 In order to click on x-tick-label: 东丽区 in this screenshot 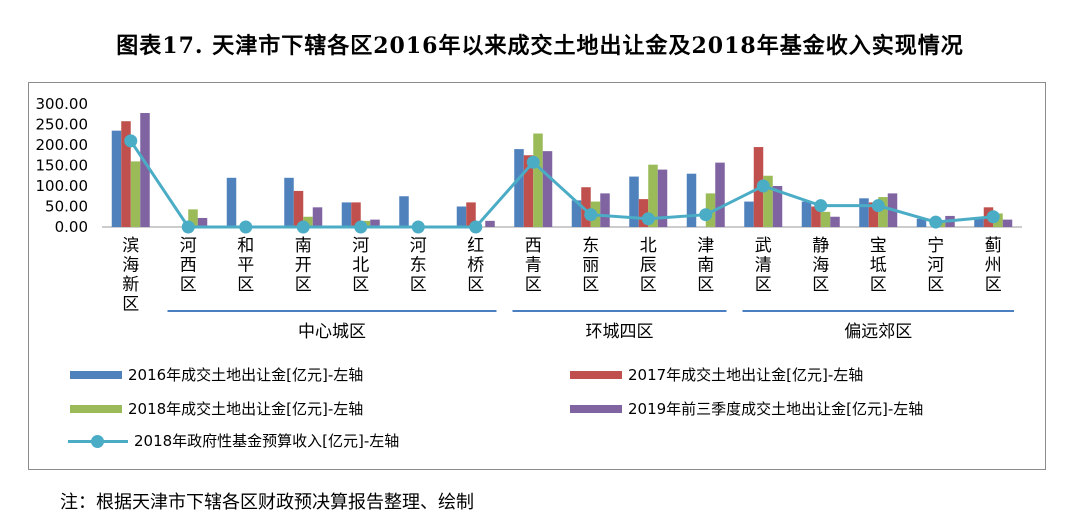, I will do `click(590, 265)`.